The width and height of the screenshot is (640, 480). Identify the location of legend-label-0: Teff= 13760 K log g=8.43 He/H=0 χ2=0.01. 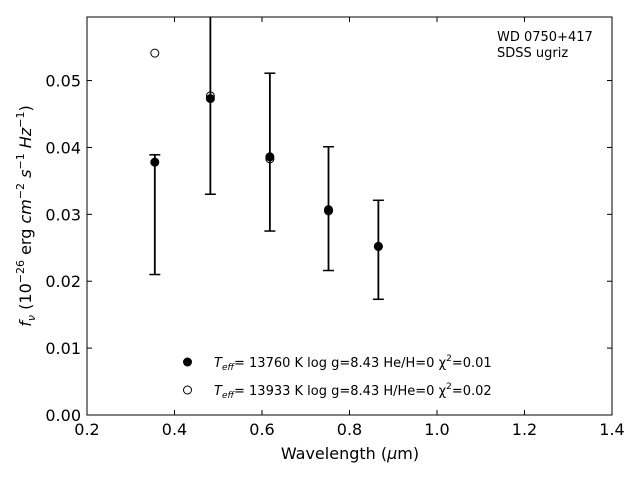
(353, 363).